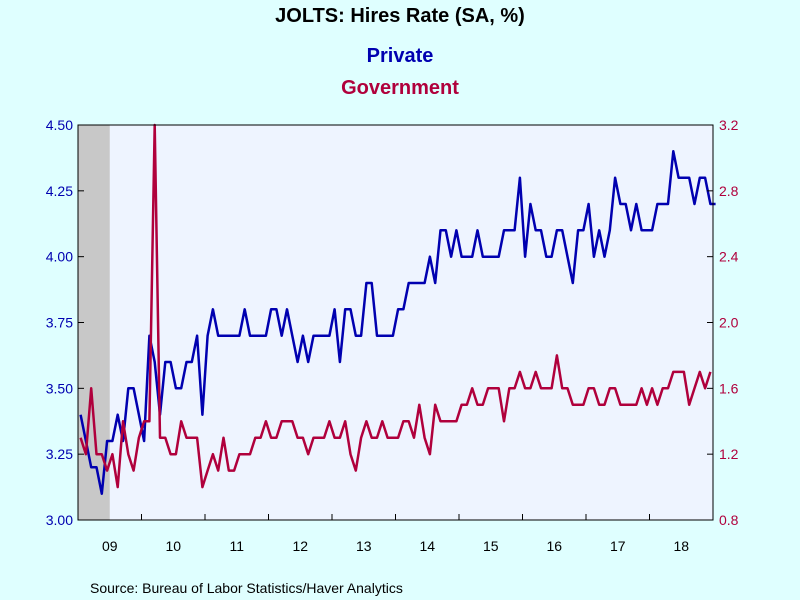  Describe the element at coordinates (729, 454) in the screenshot. I see `right-tick-label: 1.2` at that location.